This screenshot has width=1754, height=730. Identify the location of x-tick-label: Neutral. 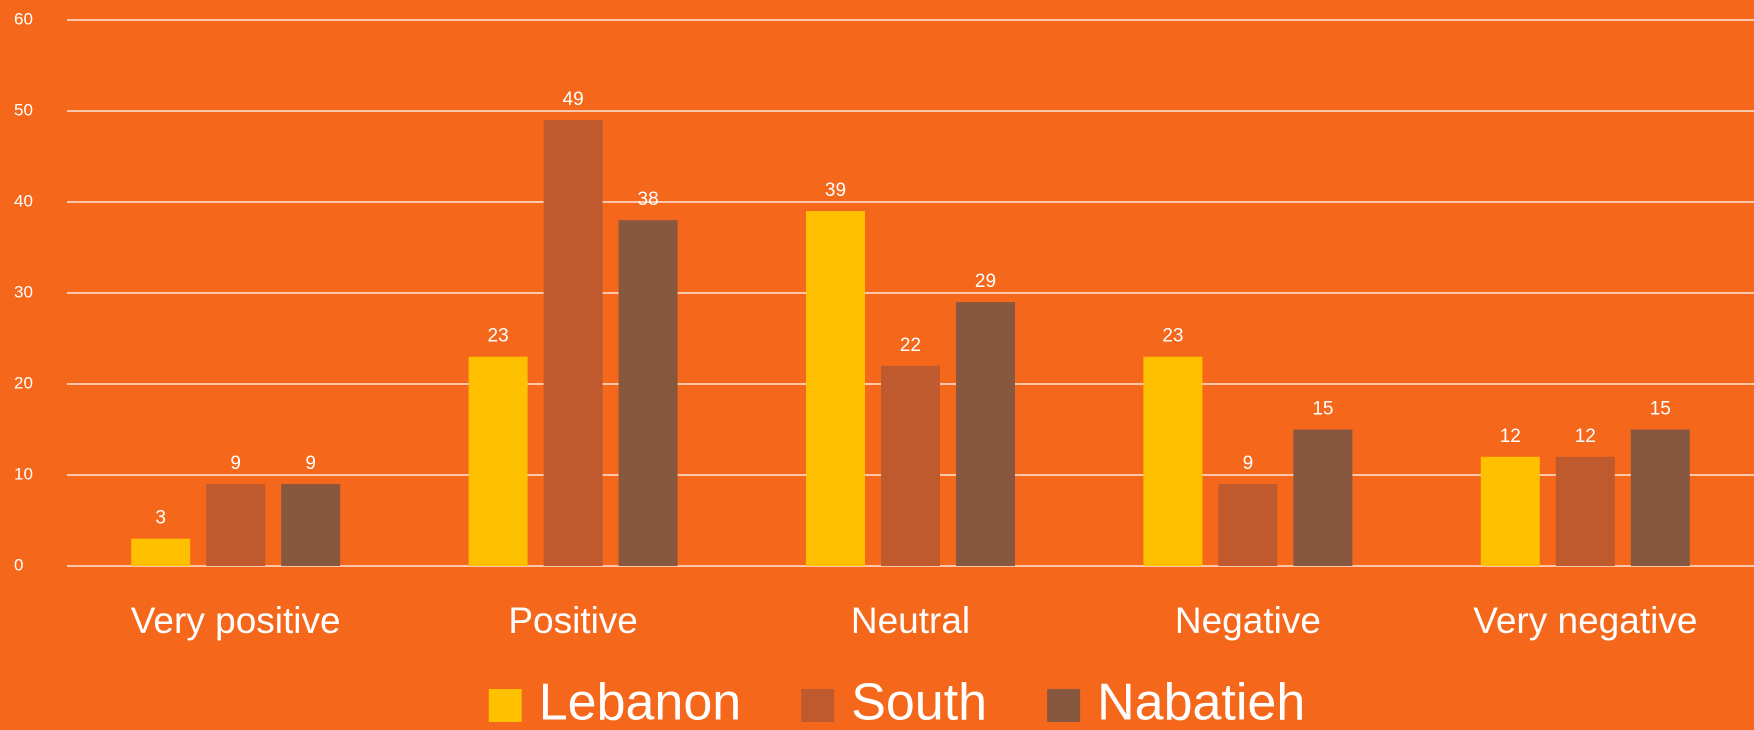
(910, 620).